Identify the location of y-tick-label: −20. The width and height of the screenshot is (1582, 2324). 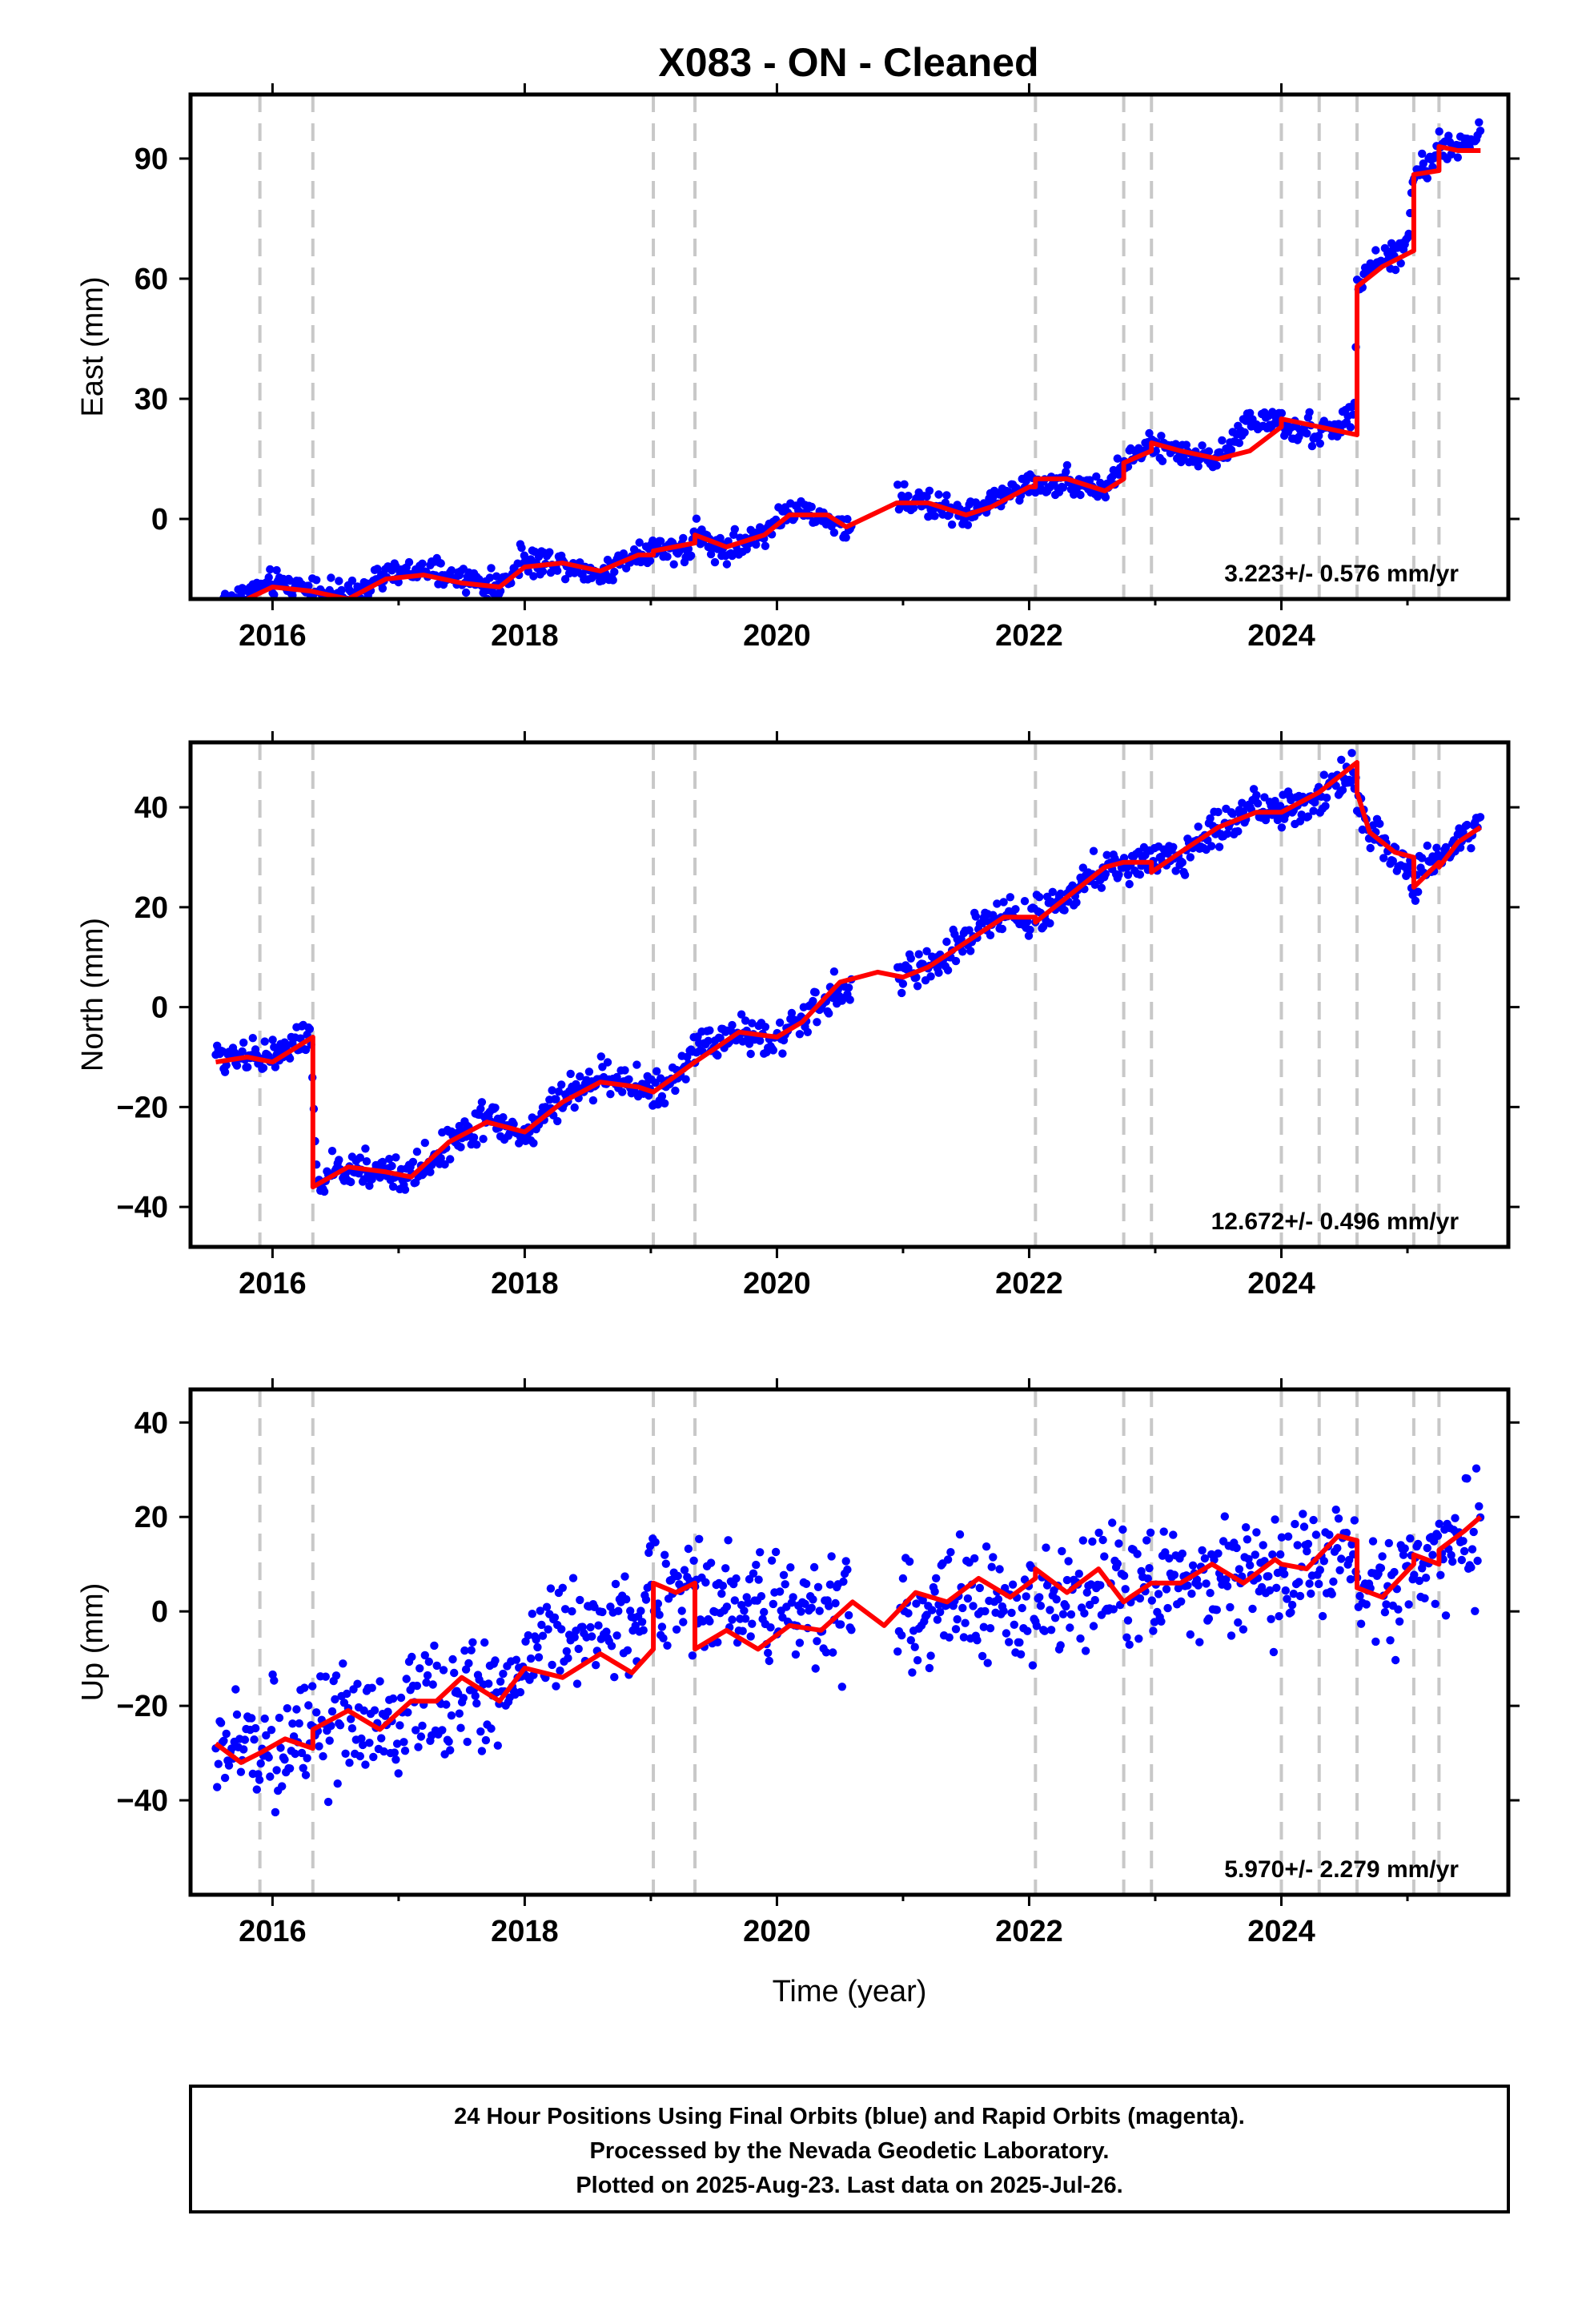
(142, 1707).